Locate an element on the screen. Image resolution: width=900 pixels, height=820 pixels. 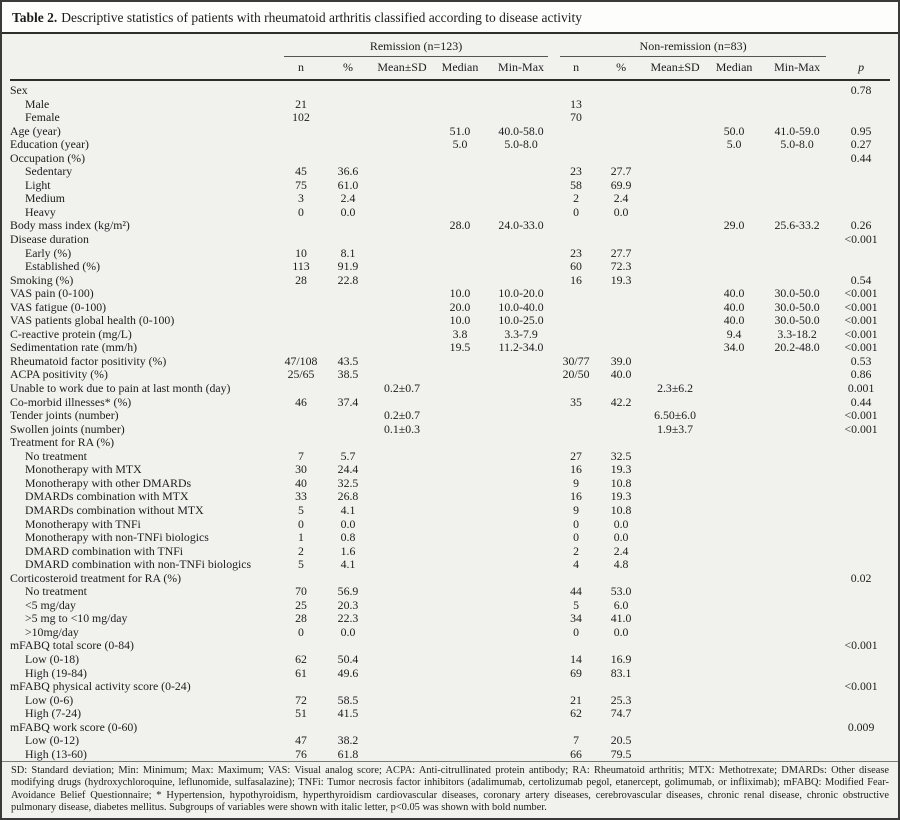
cell-value: 113 is located at coordinates (301, 267).